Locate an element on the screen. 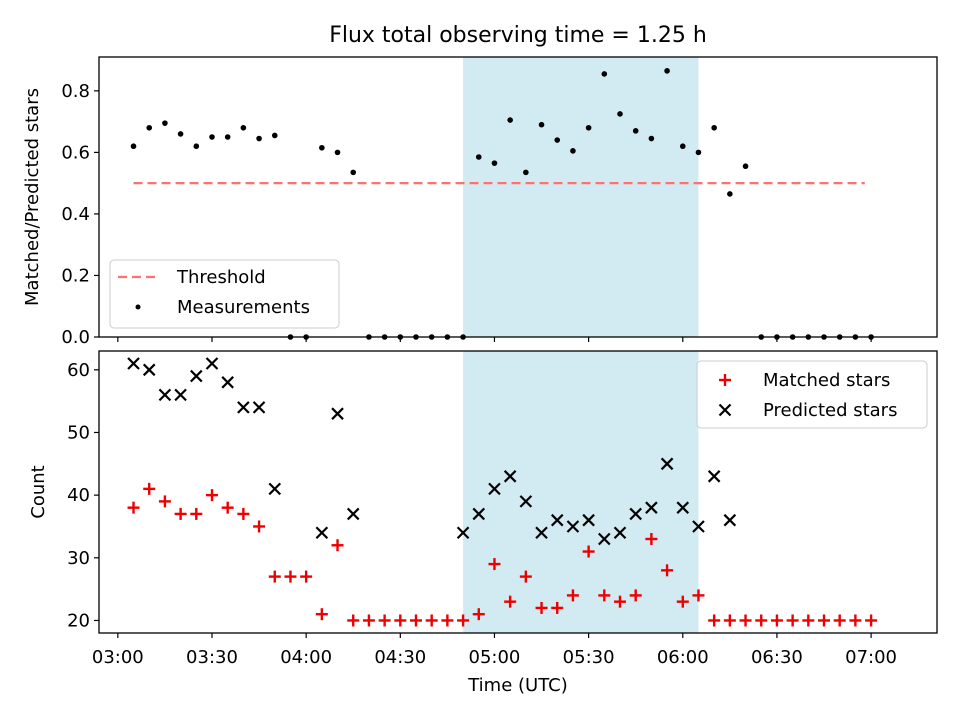 The width and height of the screenshot is (960, 720). y-tick-label: 20 is located at coordinates (78, 620).